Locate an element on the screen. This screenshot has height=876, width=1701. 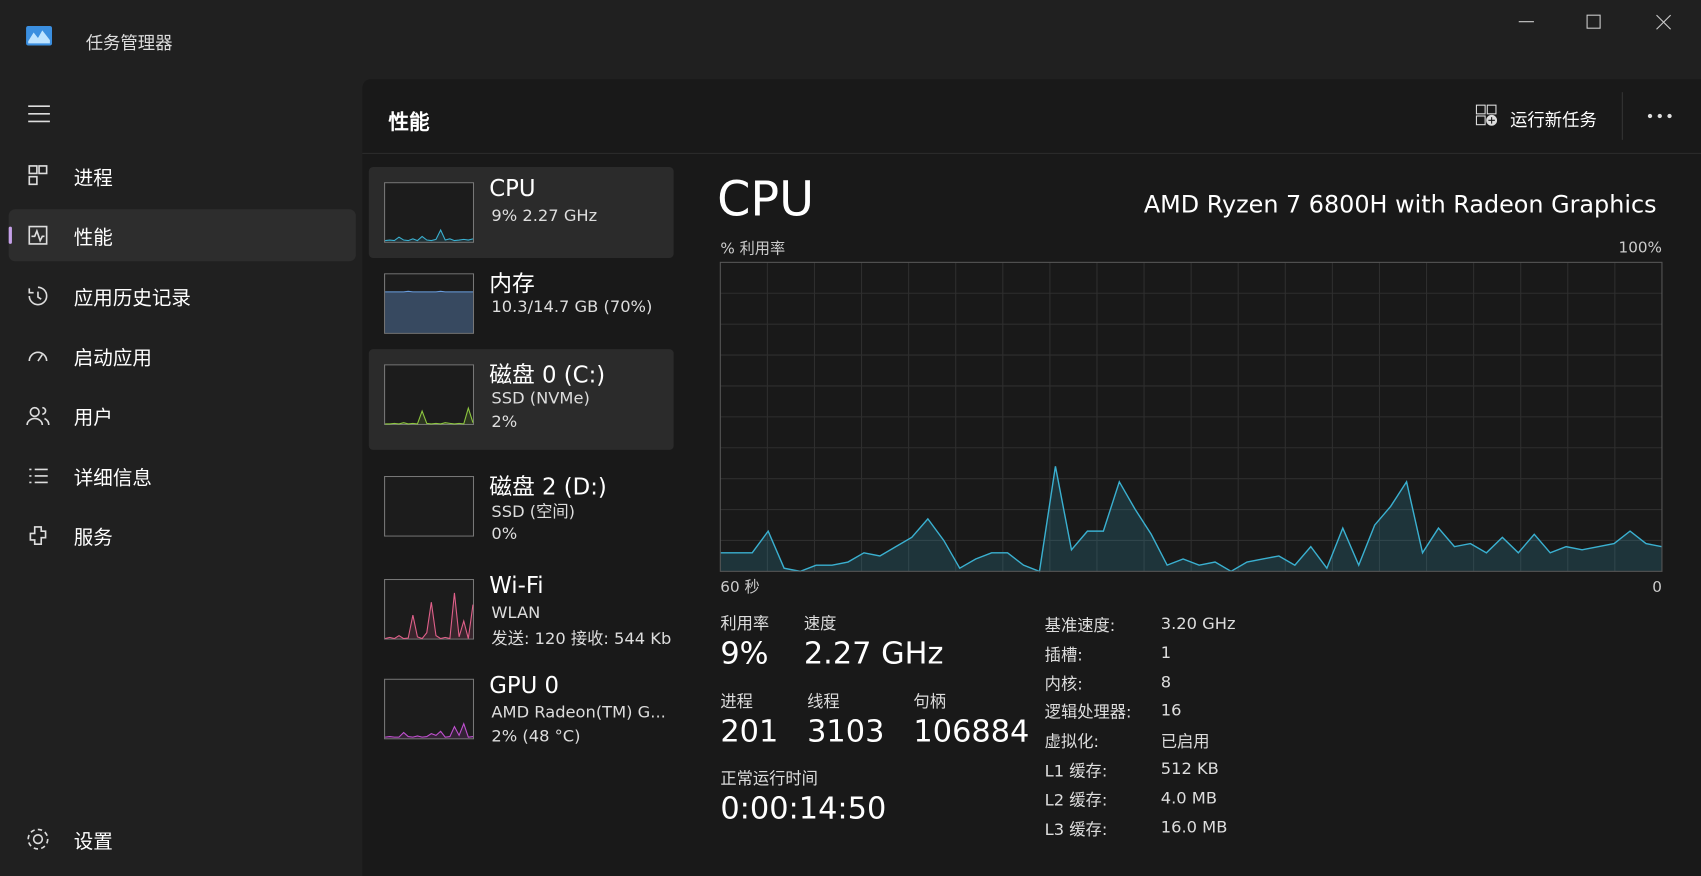
page-title: 性能 is located at coordinates (409, 122).